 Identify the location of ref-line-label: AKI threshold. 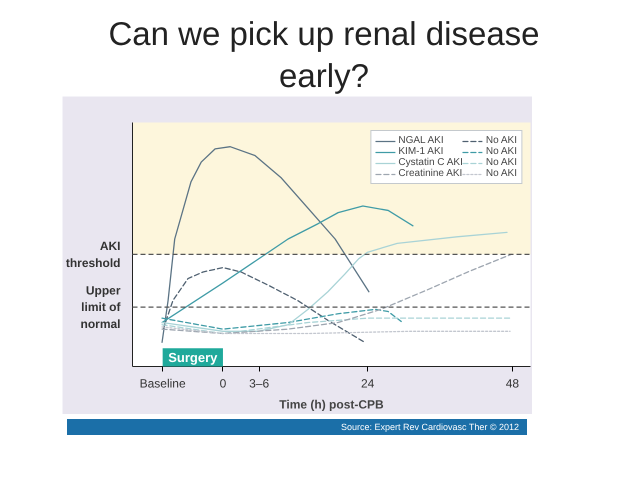
(93, 254).